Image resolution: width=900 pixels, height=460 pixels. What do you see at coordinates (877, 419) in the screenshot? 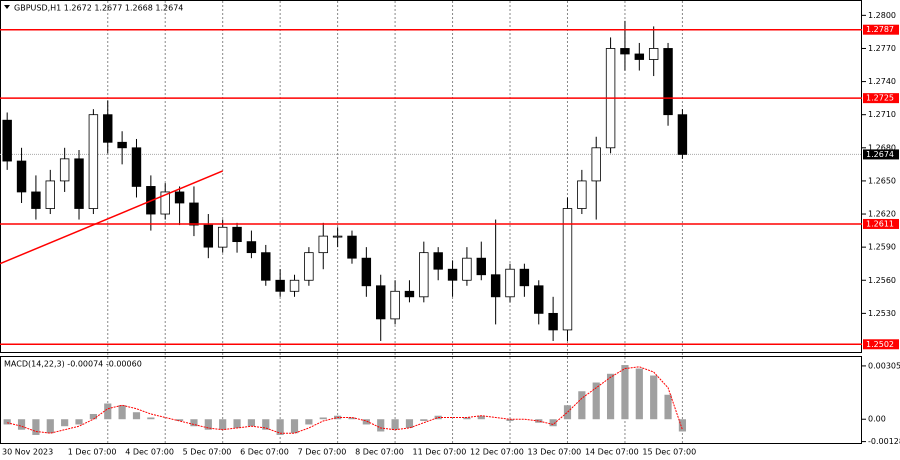
I see `macd-y-tick-label: 0.00` at bounding box center [877, 419].